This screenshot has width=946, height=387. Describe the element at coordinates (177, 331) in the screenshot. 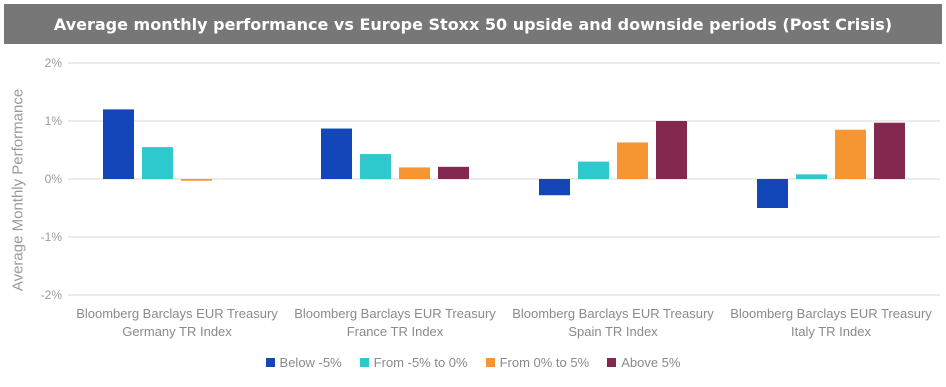

I see `x-category-label: Germany TR Index` at that location.